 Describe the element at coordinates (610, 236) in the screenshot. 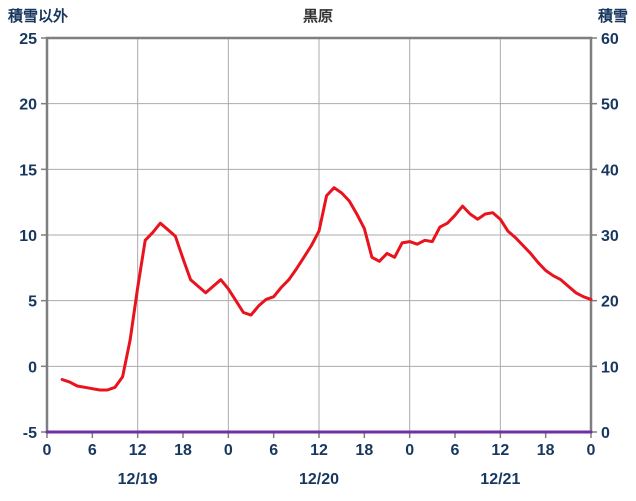

I see `right-tick-label: 30` at that location.